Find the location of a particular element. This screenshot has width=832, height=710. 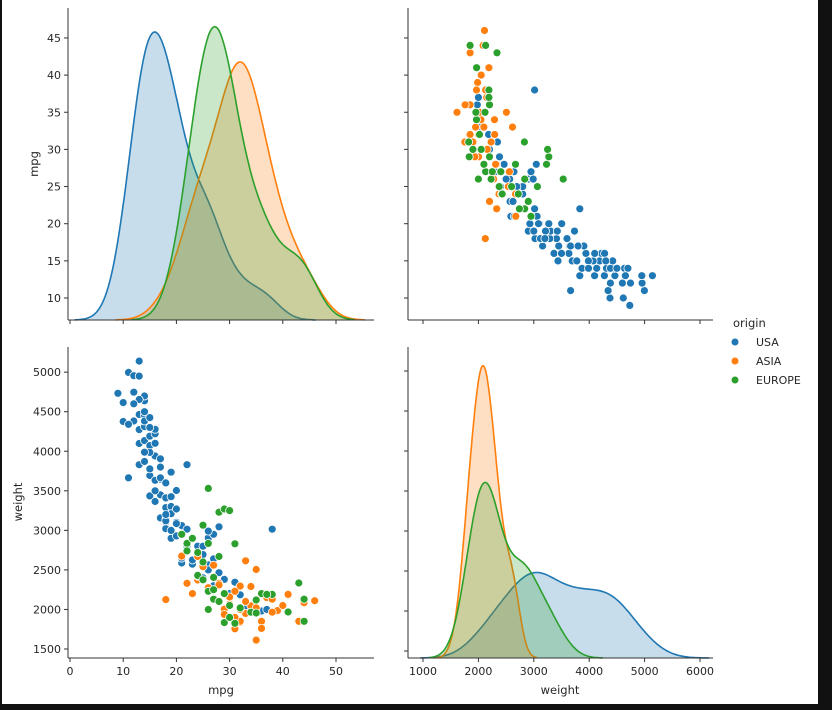

x-tick-label: 20 is located at coordinates (176, 671).